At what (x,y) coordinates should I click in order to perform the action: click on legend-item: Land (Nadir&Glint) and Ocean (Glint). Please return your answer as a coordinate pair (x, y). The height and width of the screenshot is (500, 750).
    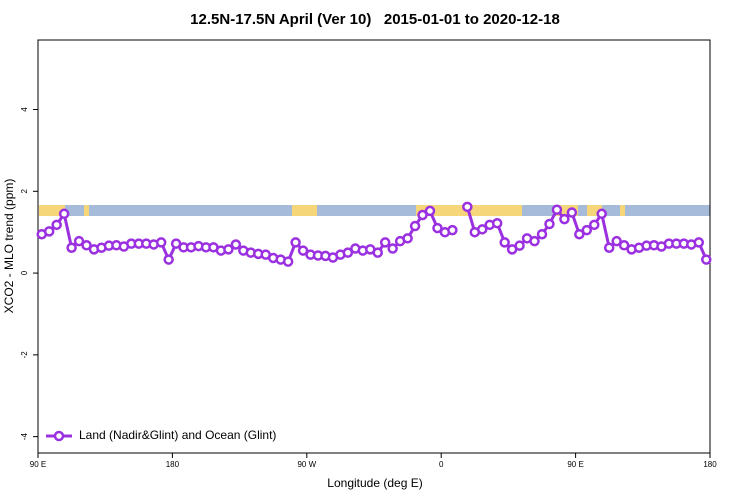
    Looking at the image, I should click on (161, 435).